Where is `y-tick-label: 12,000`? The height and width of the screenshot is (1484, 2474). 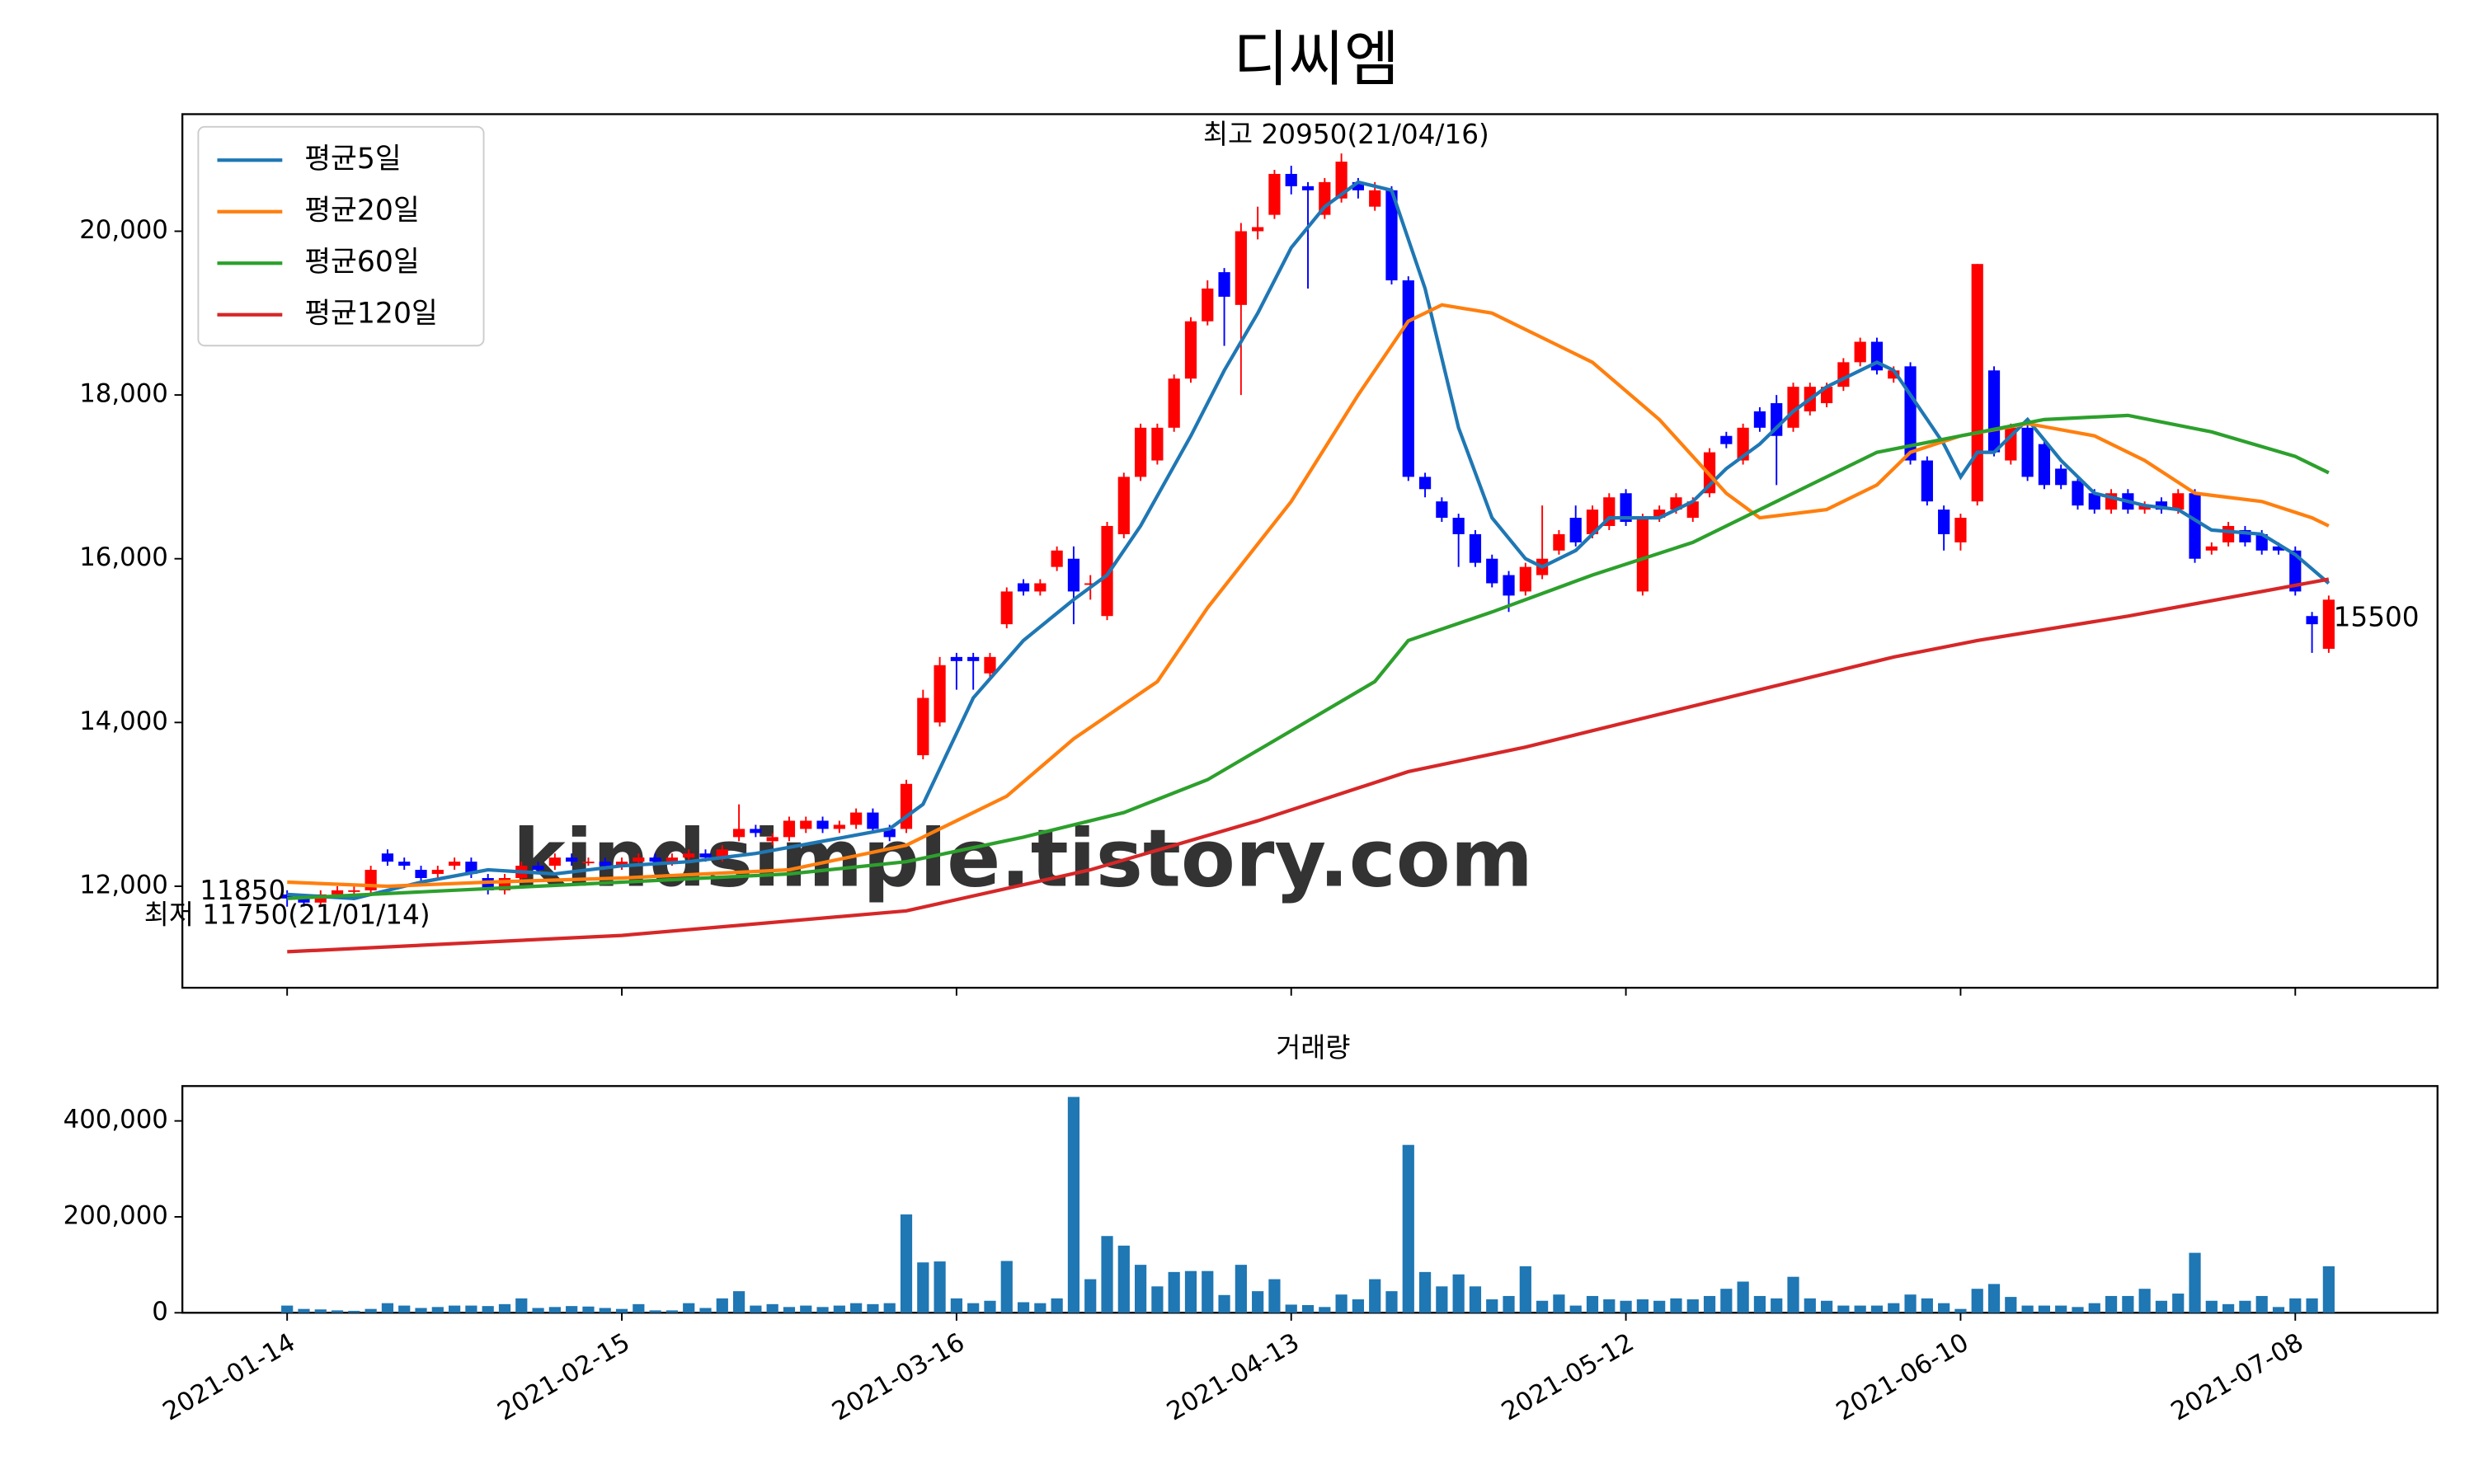 y-tick-label: 12,000 is located at coordinates (123, 884).